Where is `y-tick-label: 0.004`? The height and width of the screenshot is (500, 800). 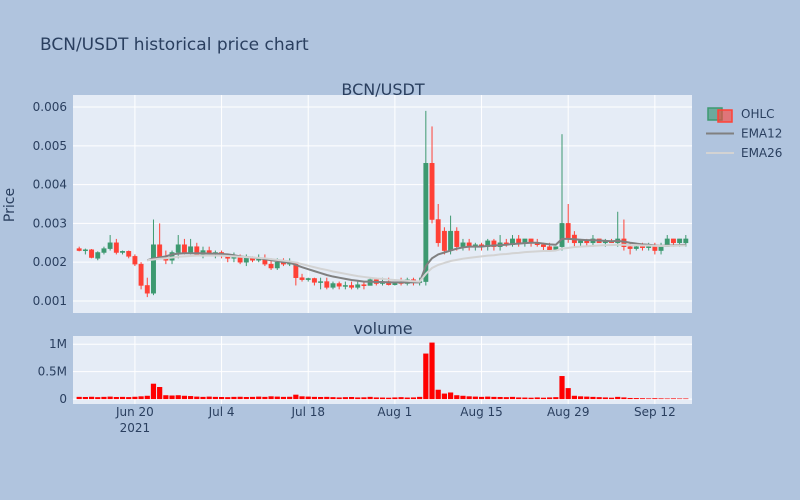
y-tick-label: 0.004 is located at coordinates (50, 185).